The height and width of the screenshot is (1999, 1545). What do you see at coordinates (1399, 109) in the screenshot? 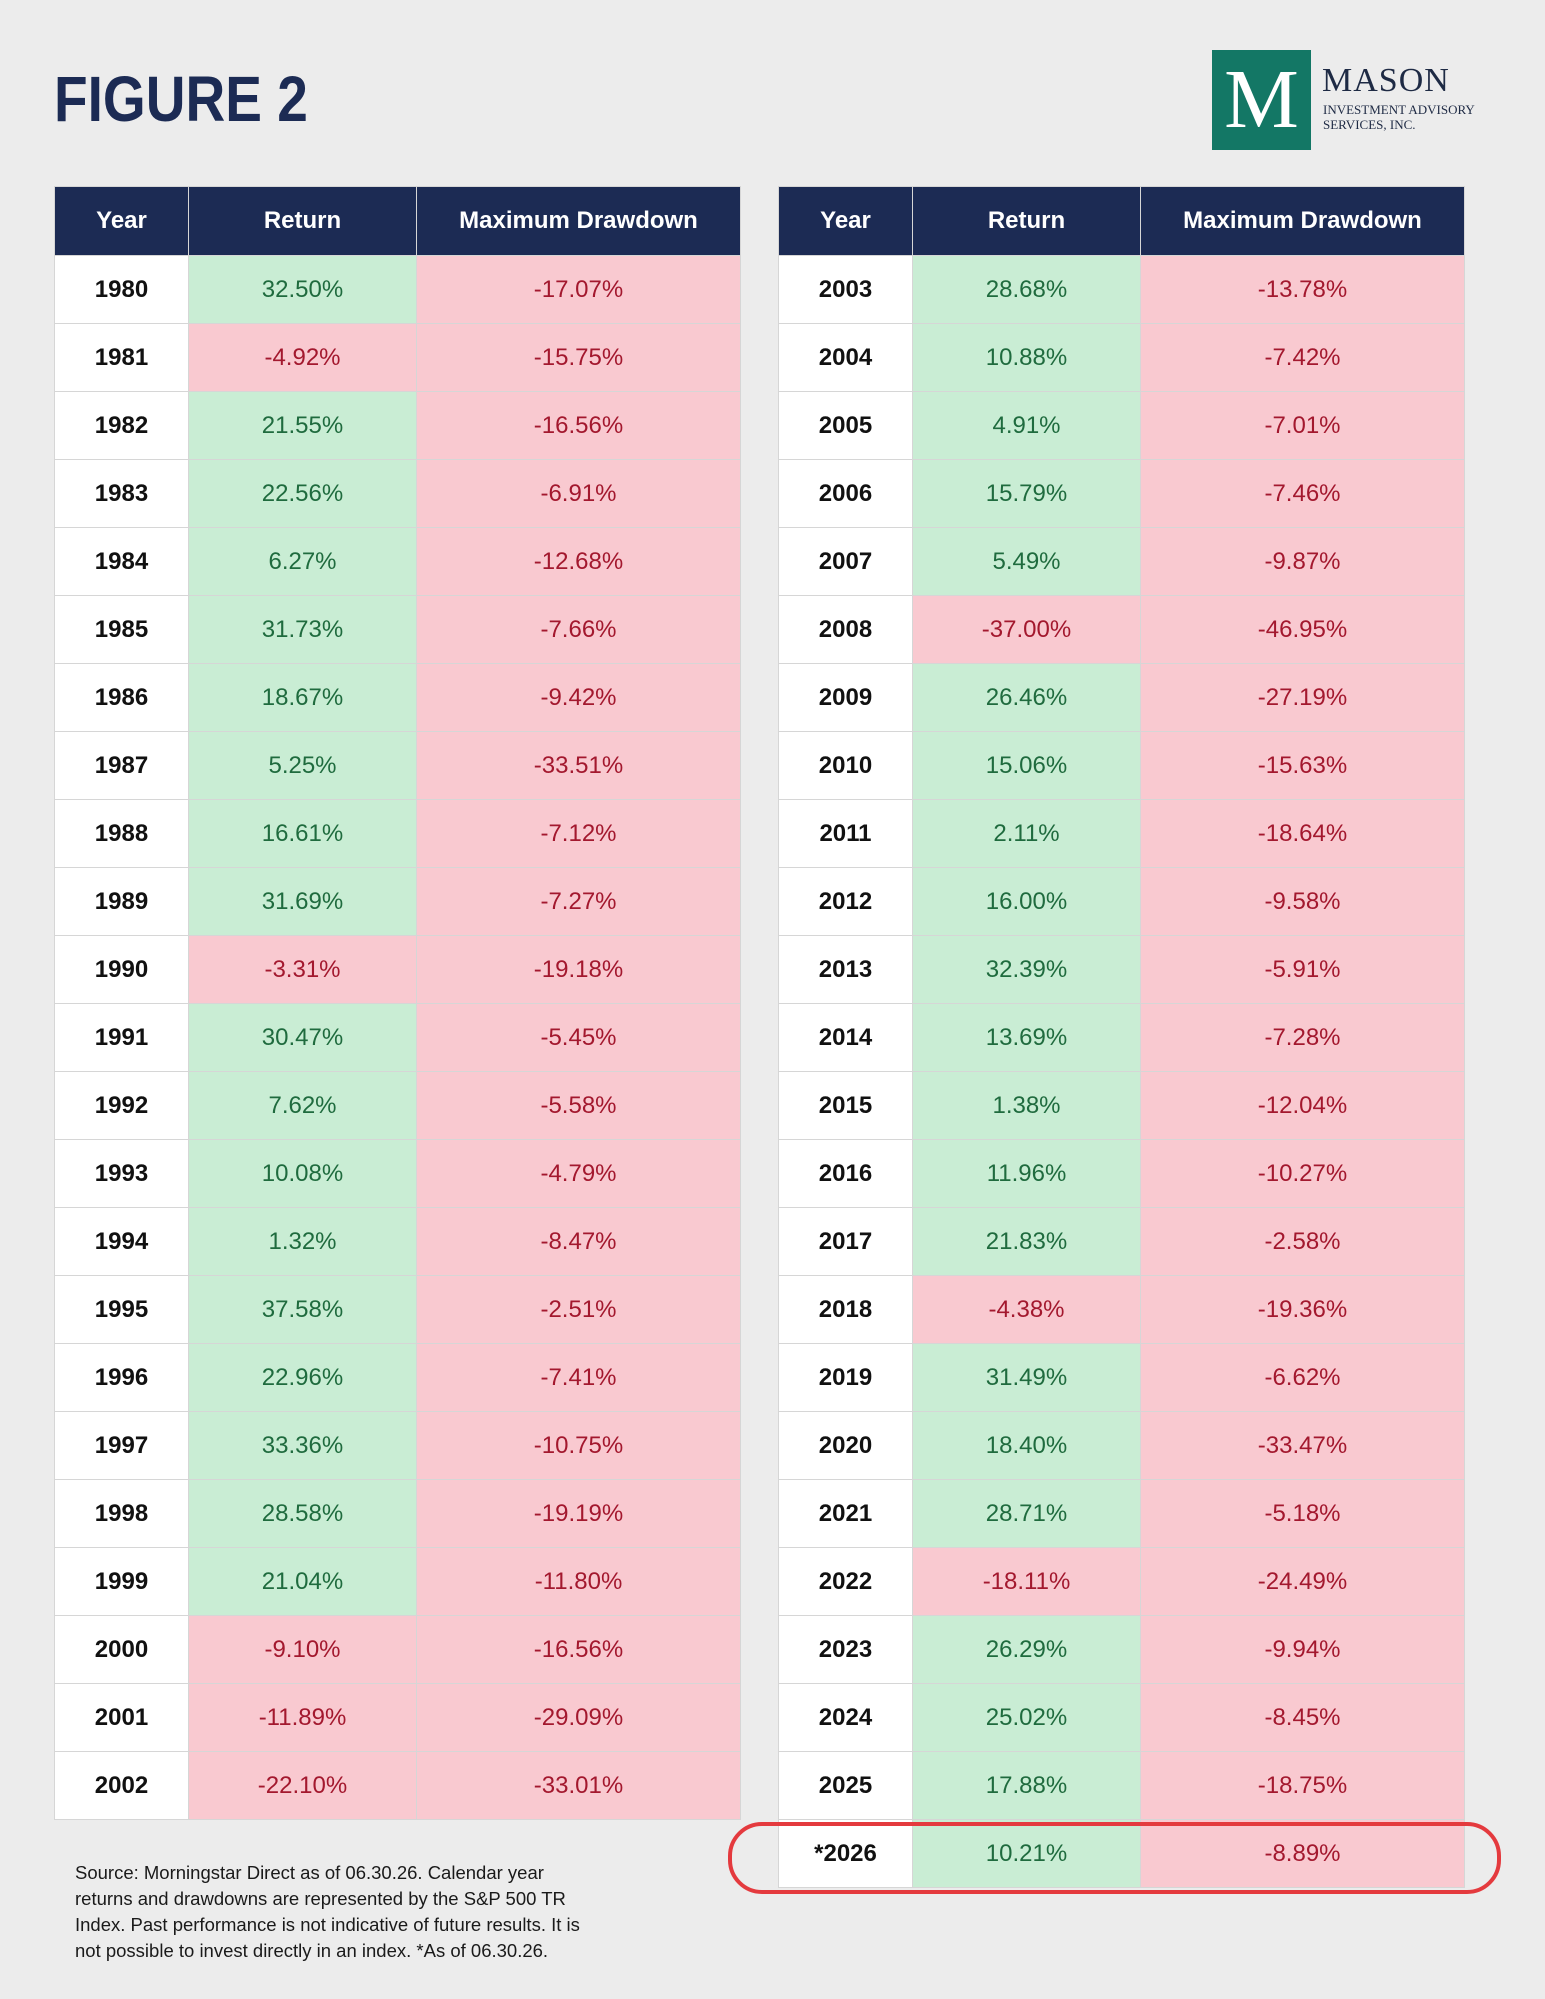
I see `logo-subtitle-line: INVESTMENT ADVISORY` at bounding box center [1399, 109].